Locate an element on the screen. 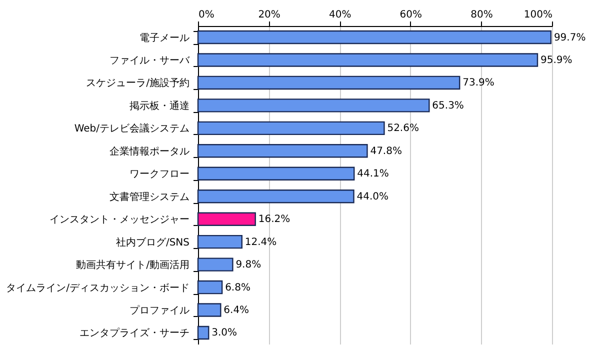 The image size is (590, 357). data-label: 99.7% is located at coordinates (570, 38).